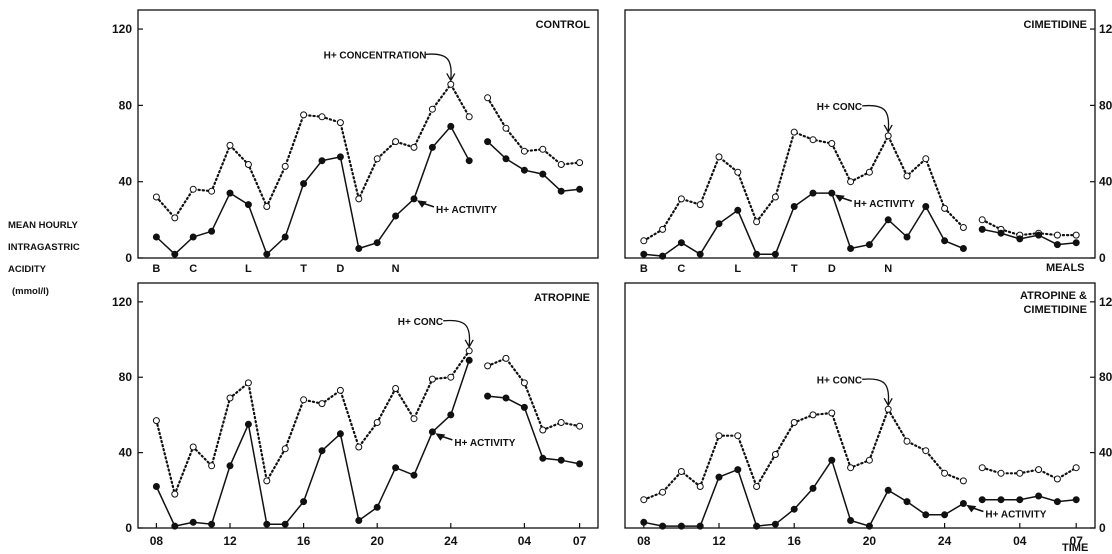  Describe the element at coordinates (128, 258) in the screenshot. I see `y-tick-label: 0` at that location.